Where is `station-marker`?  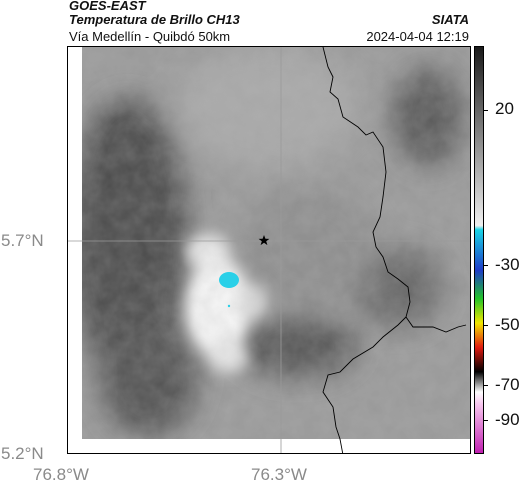
station-marker is located at coordinates (264, 240).